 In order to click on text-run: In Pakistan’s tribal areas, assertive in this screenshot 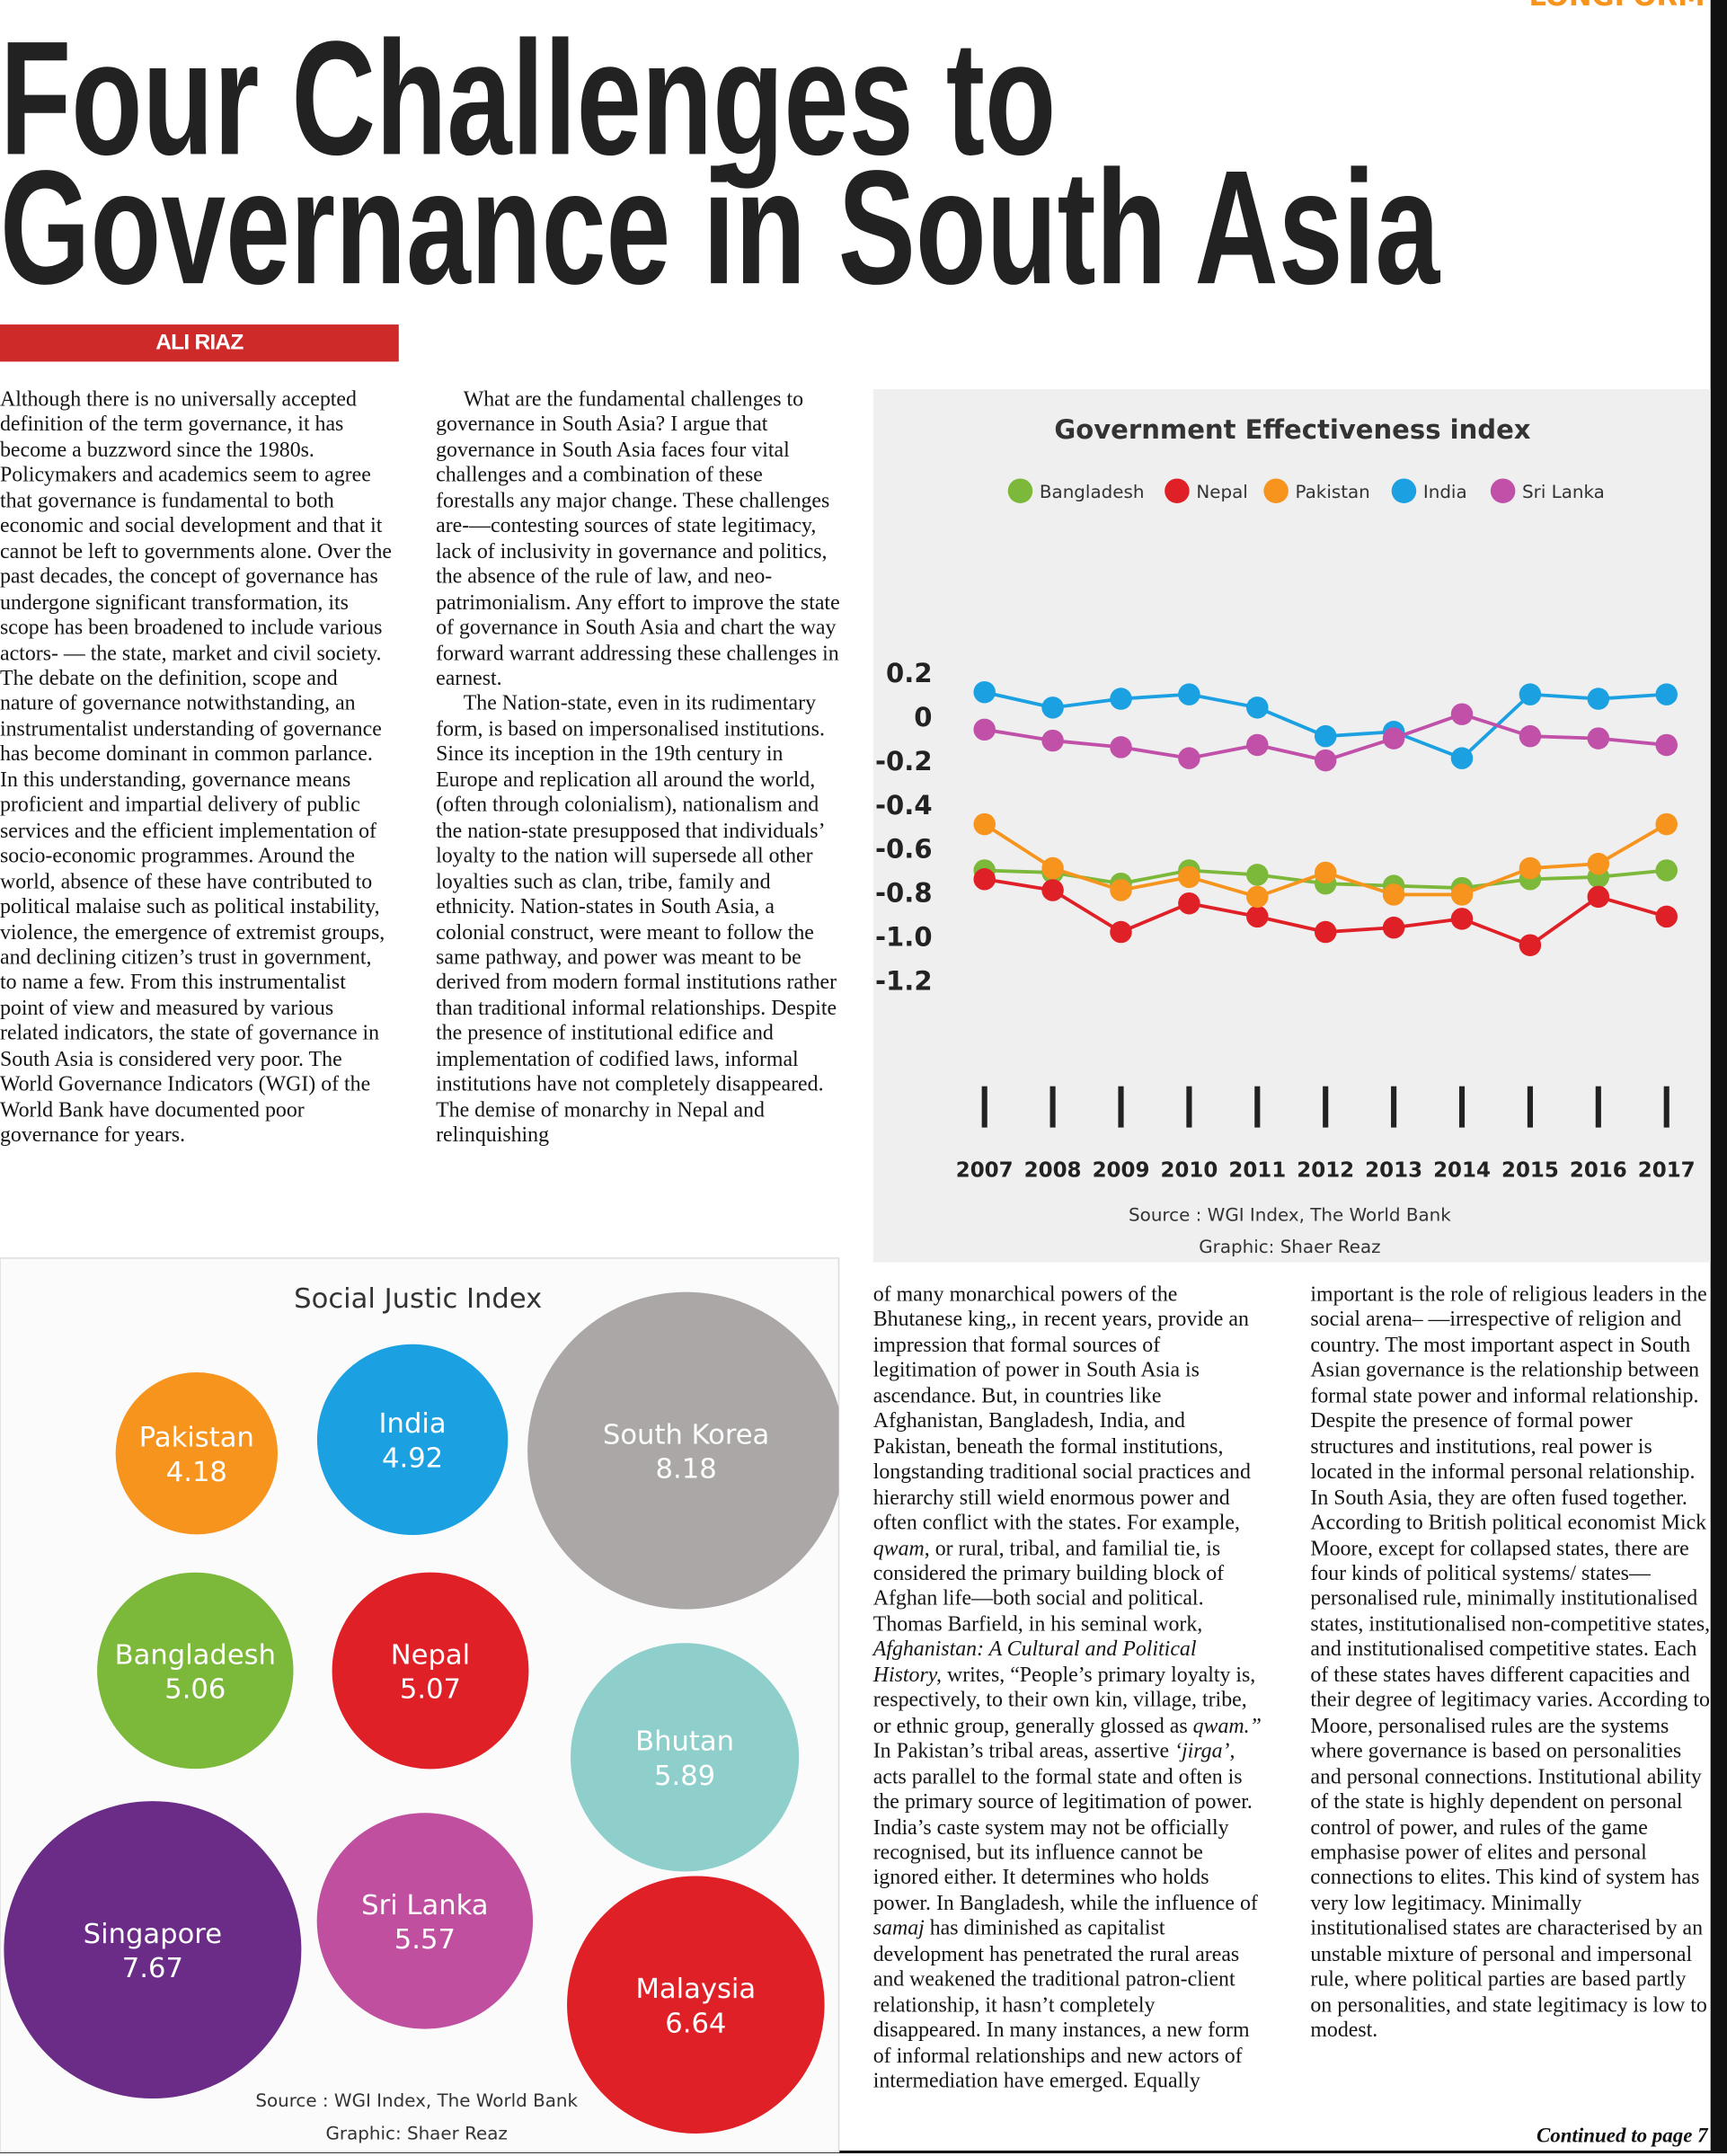, I will do `click(1024, 1751)`.